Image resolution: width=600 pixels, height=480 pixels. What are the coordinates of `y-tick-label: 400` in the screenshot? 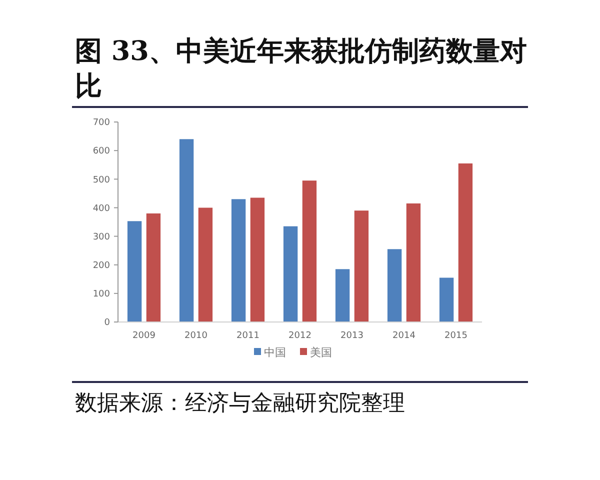 It's located at (101, 209).